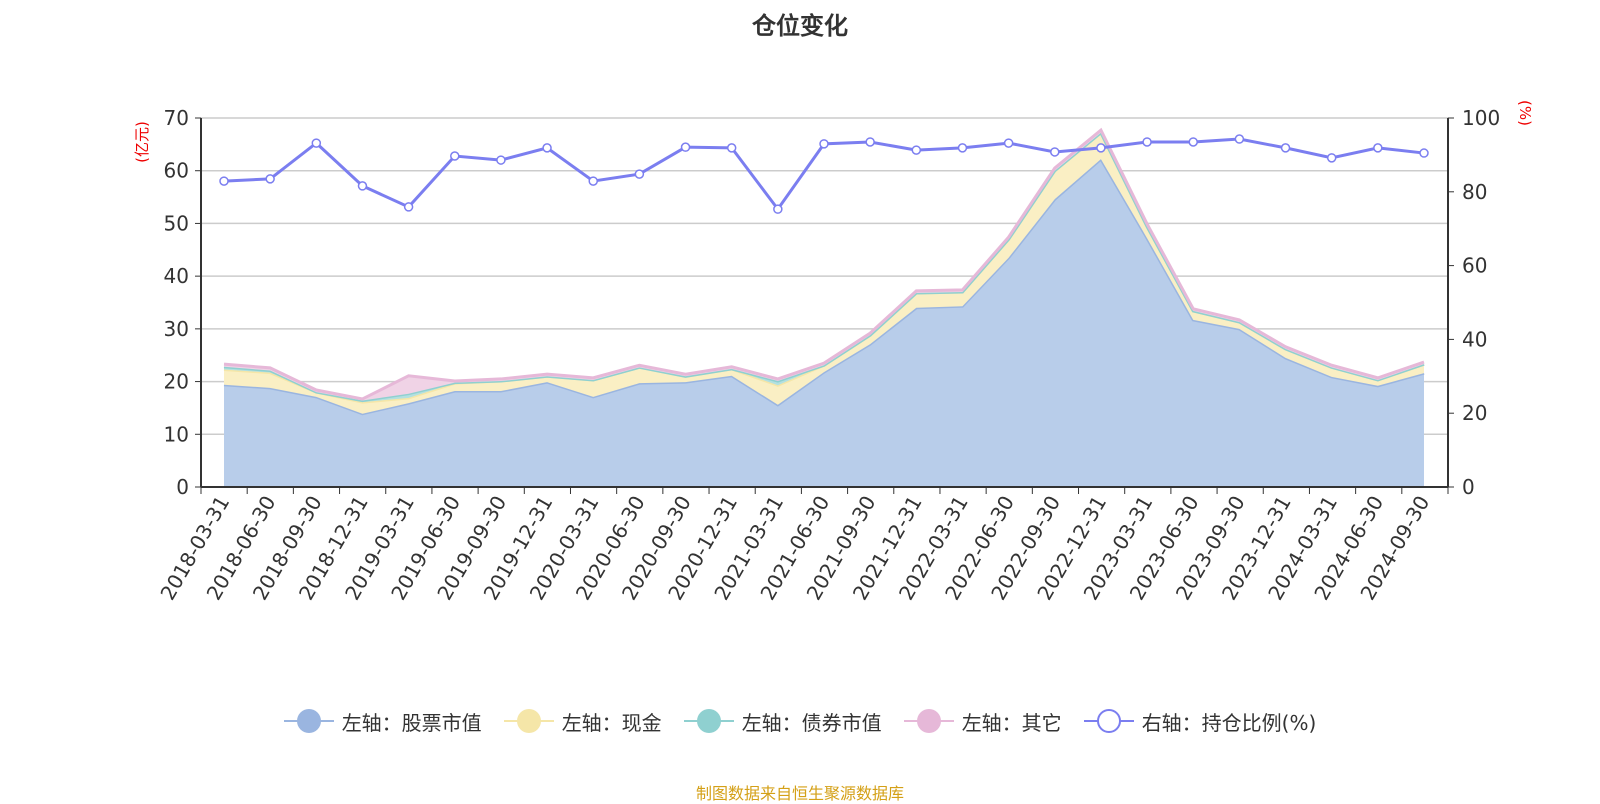 The image size is (1600, 804). Describe the element at coordinates (800, 26) in the screenshot. I see `chart-title: 仓位变化` at that location.